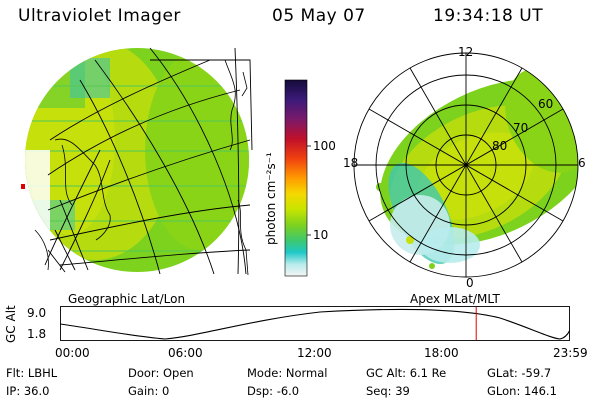  What do you see at coordinates (99, 16) in the screenshot?
I see `instrument-title: Ultraviolet Imager` at bounding box center [99, 16].